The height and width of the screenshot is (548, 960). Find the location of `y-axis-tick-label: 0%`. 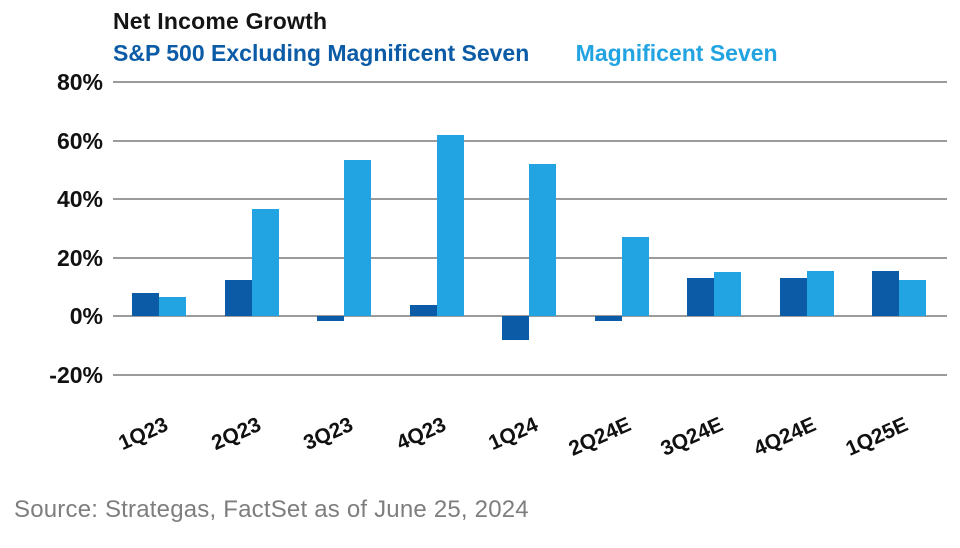

y-axis-tick-label: 0% is located at coordinates (86, 316).